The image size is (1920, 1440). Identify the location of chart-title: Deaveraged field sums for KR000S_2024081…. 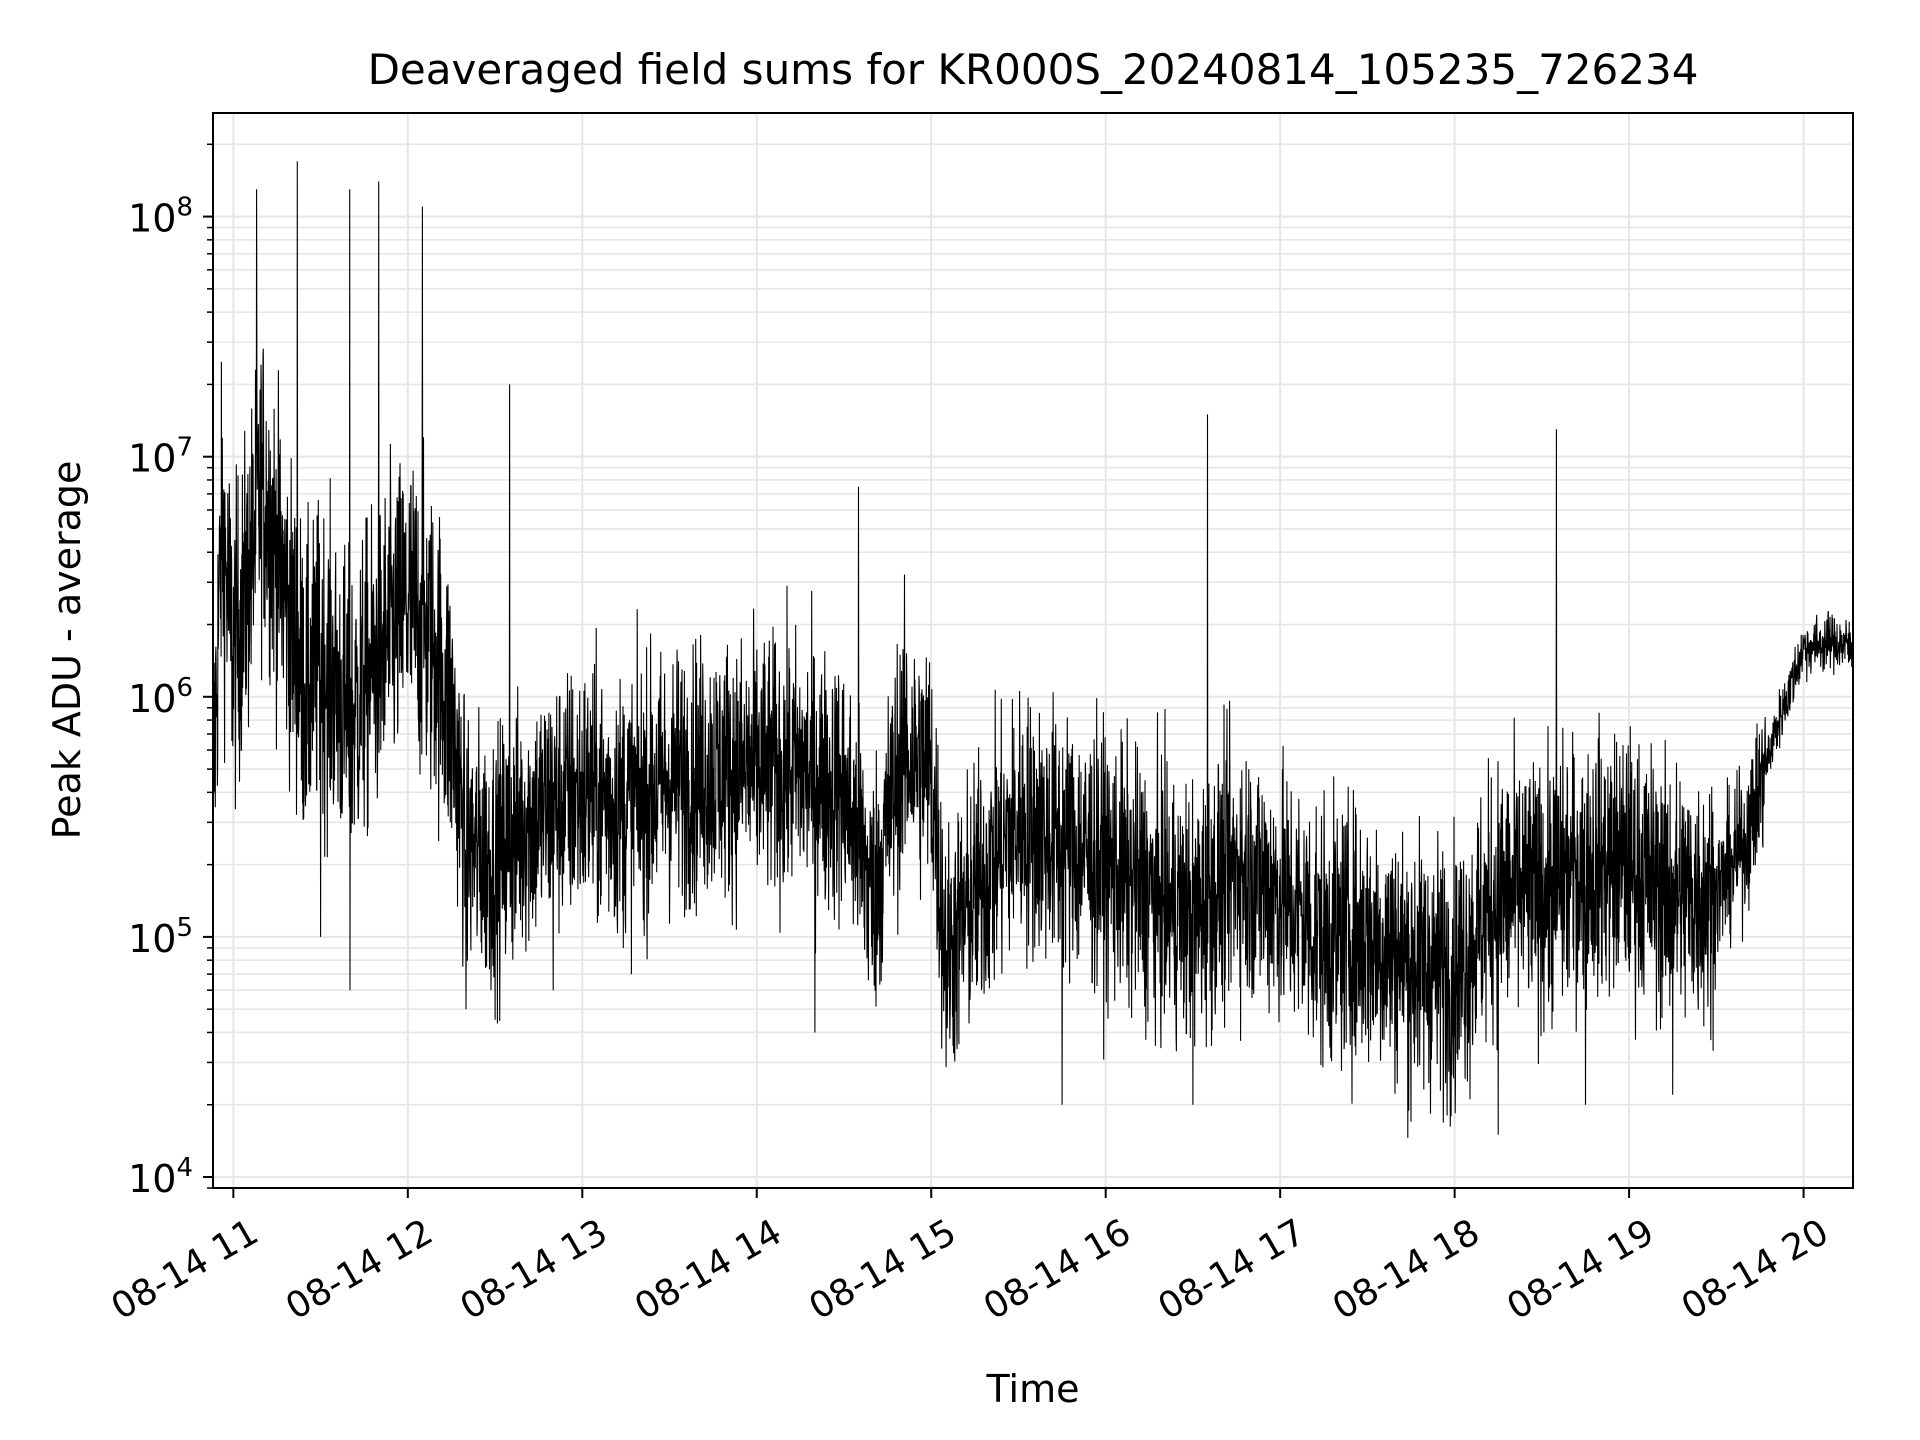
(1033, 69).